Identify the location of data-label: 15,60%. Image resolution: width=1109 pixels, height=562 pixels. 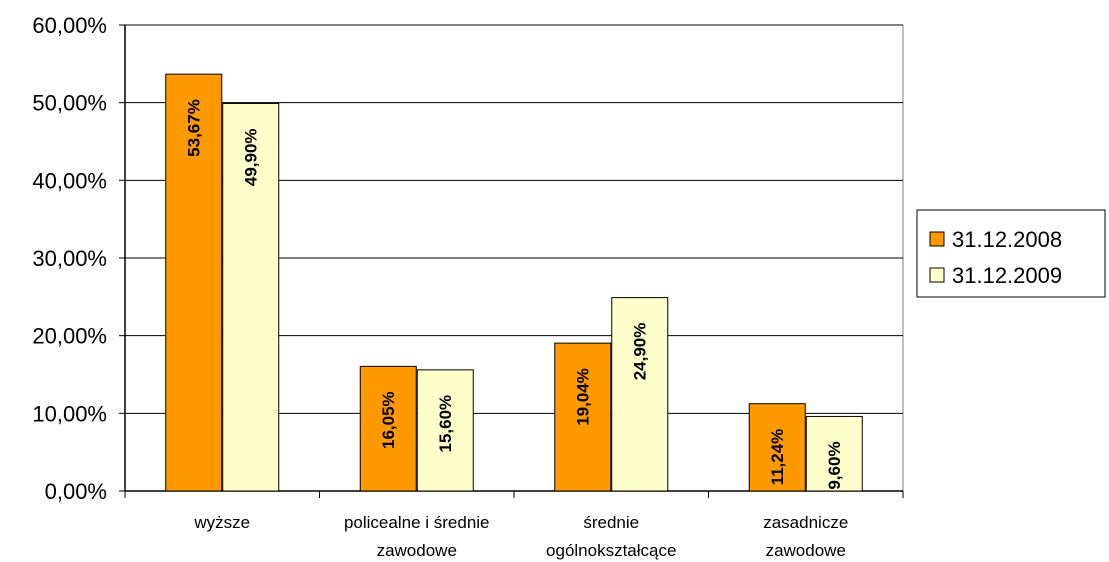
(445, 424).